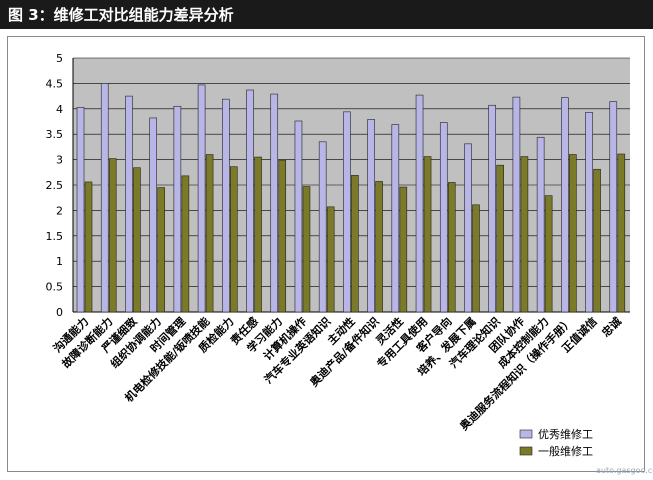  Describe the element at coordinates (55, 134) in the screenshot. I see `y-tick-label: 3.5` at that location.